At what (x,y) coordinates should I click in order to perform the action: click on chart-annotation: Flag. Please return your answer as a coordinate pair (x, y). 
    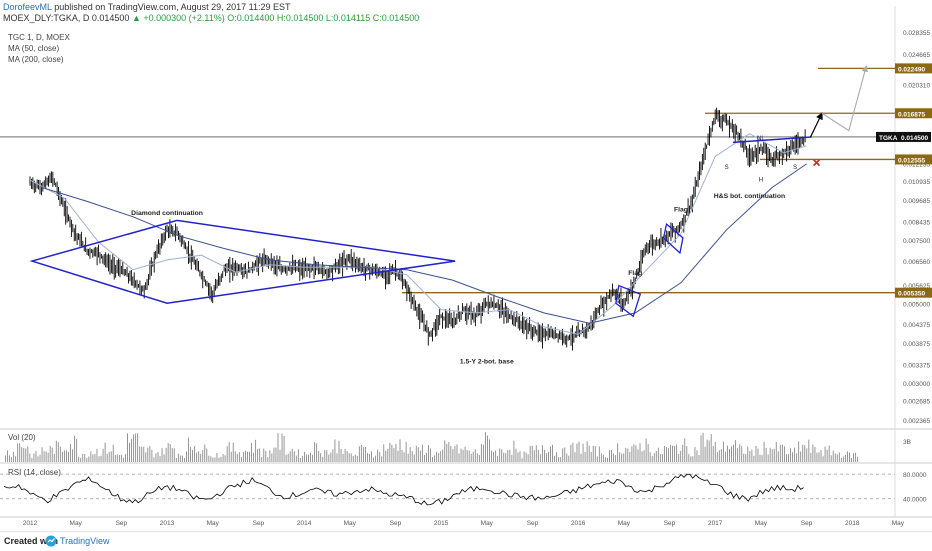
    Looking at the image, I should click on (681, 209).